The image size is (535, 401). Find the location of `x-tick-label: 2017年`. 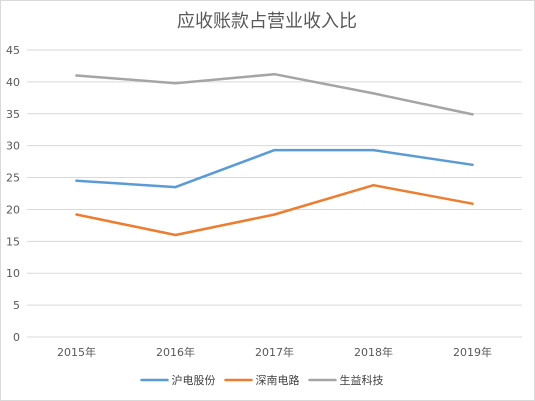

x-tick-label: 2017年 is located at coordinates (274, 352).